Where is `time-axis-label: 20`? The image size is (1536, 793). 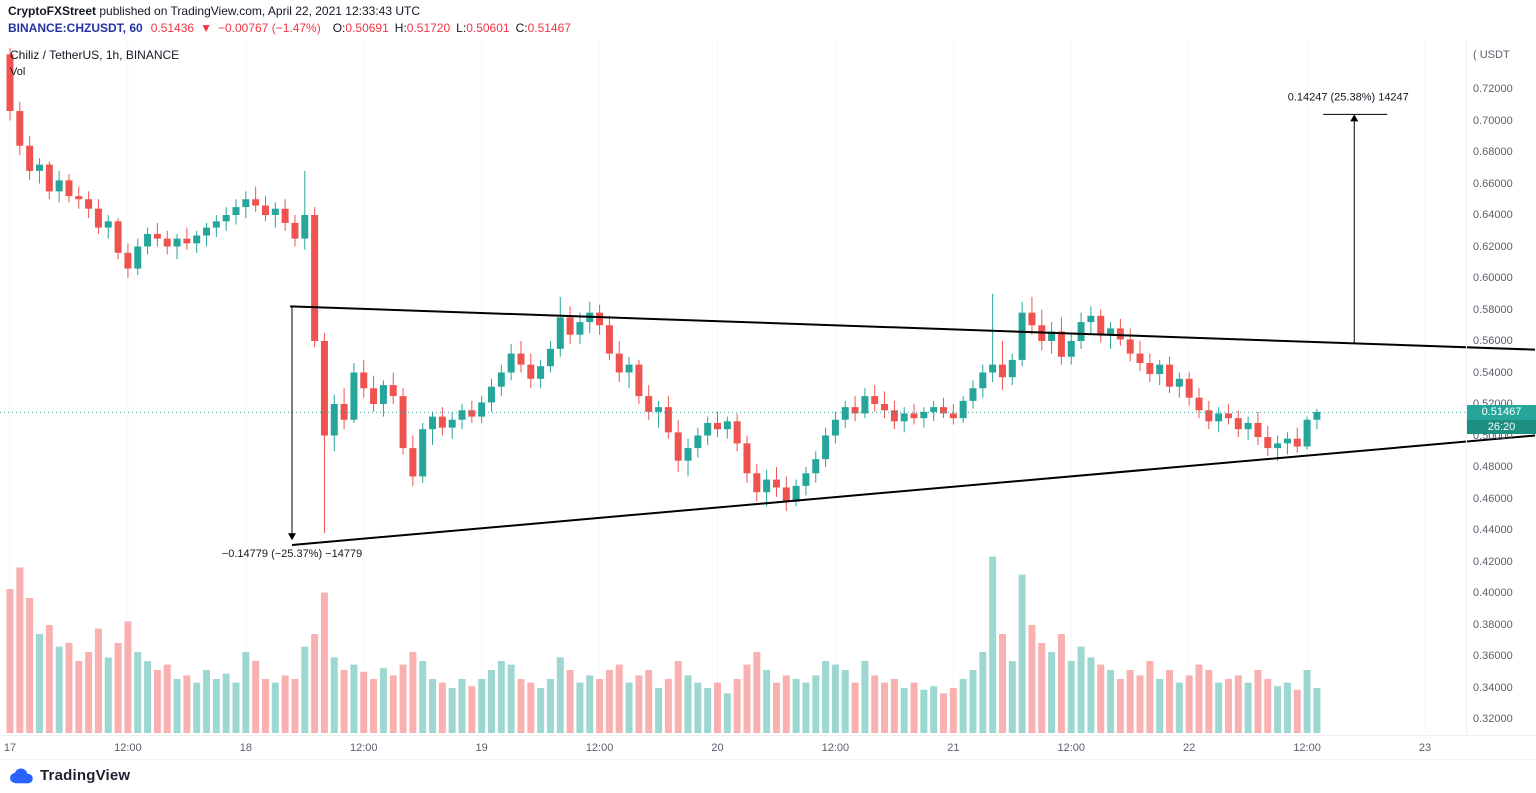 time-axis-label: 20 is located at coordinates (717, 748).